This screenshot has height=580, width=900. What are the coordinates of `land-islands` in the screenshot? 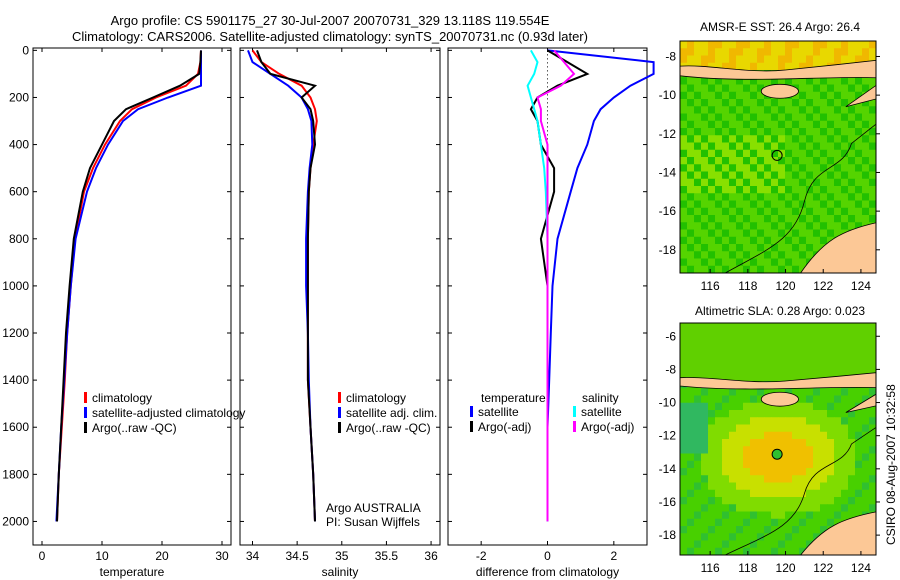 It's located at (778, 69).